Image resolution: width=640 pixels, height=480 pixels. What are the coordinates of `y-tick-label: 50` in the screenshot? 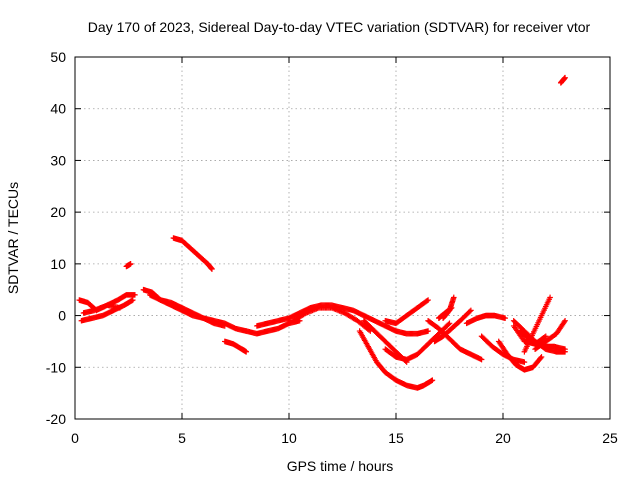 It's located at (58, 57).